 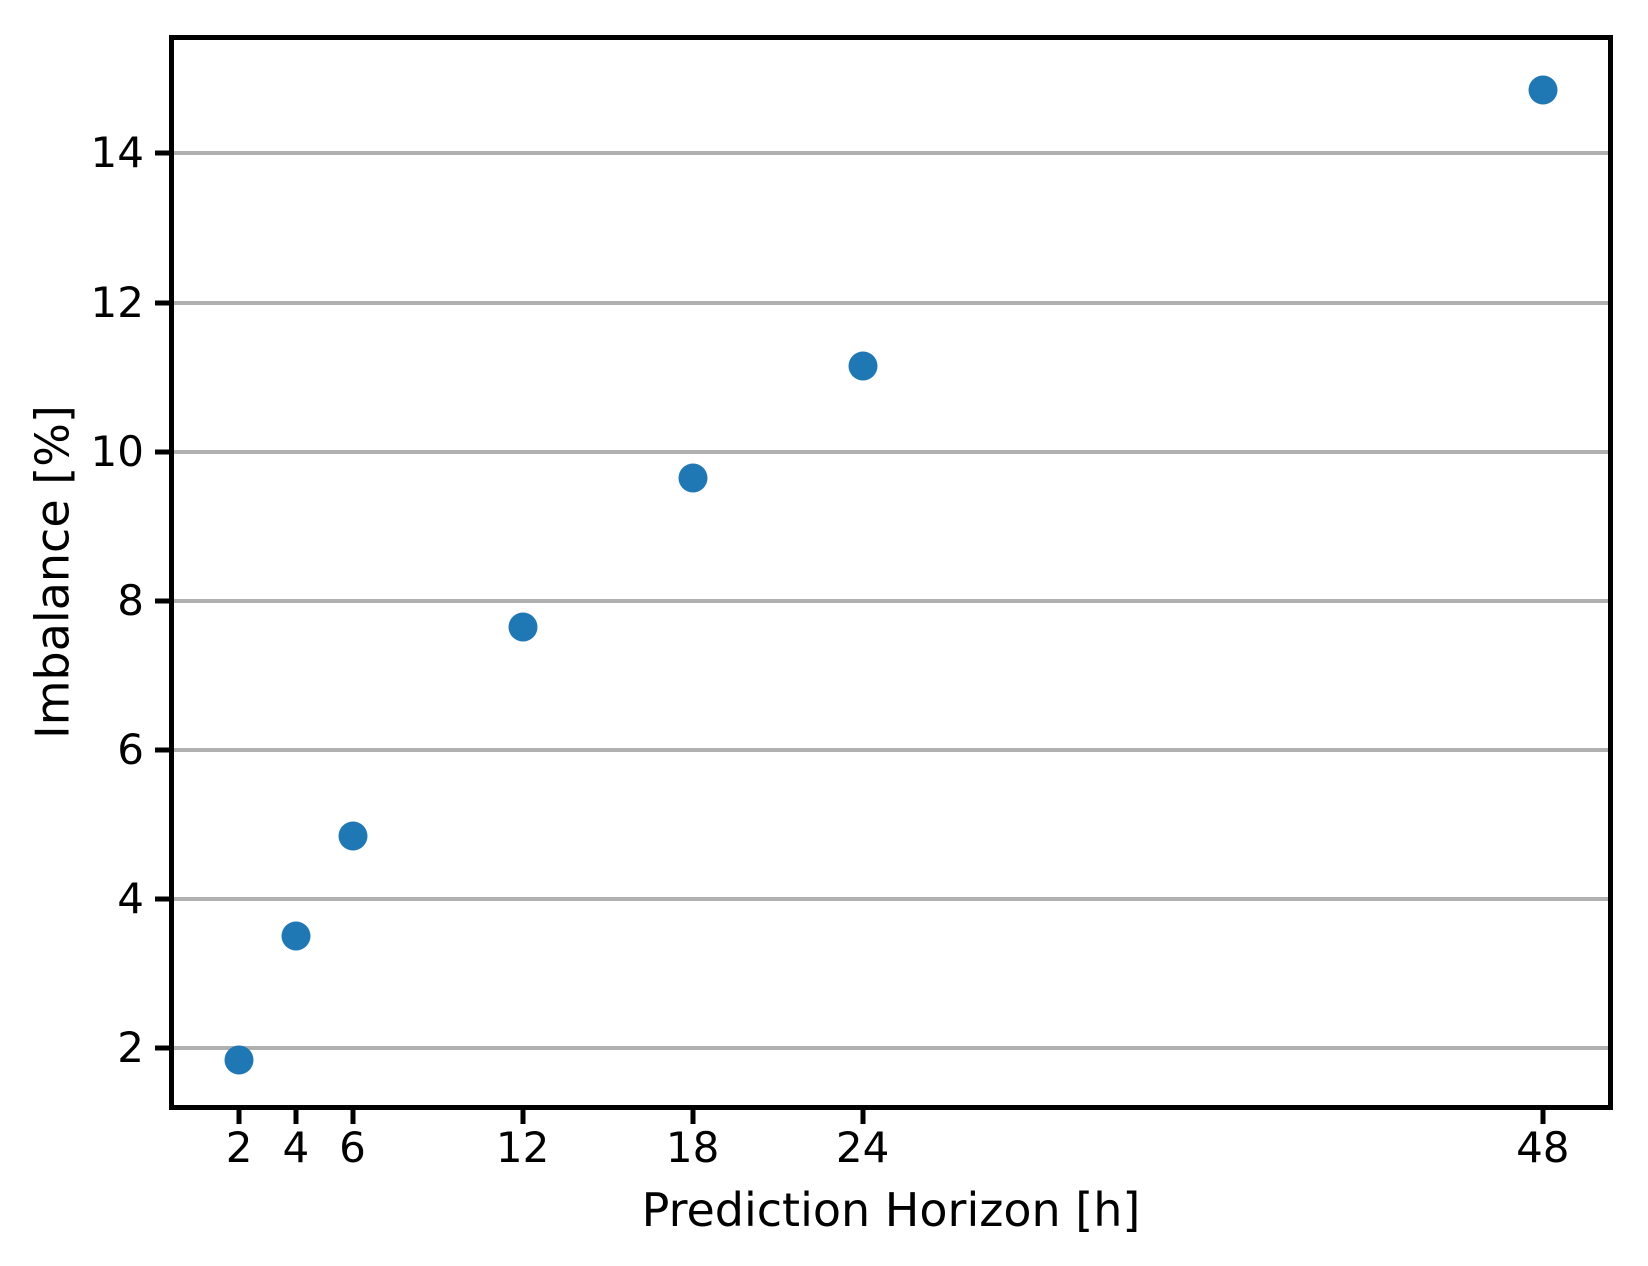 I want to click on y-tick-label: 10, so click(x=117, y=451).